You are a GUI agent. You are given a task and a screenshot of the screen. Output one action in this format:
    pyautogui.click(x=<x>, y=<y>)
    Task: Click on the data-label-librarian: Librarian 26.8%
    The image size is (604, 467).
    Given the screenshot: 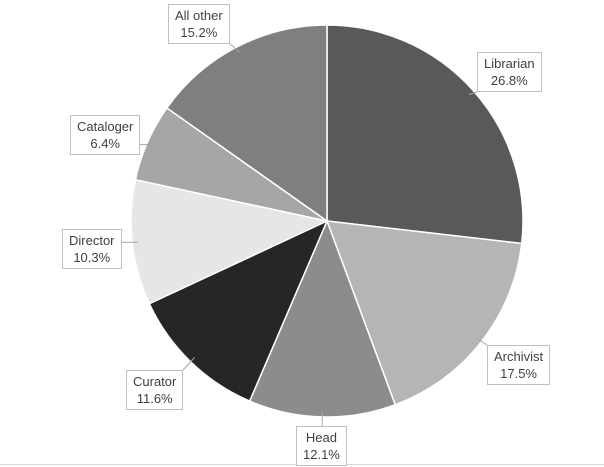 What is the action you would take?
    pyautogui.click(x=509, y=72)
    